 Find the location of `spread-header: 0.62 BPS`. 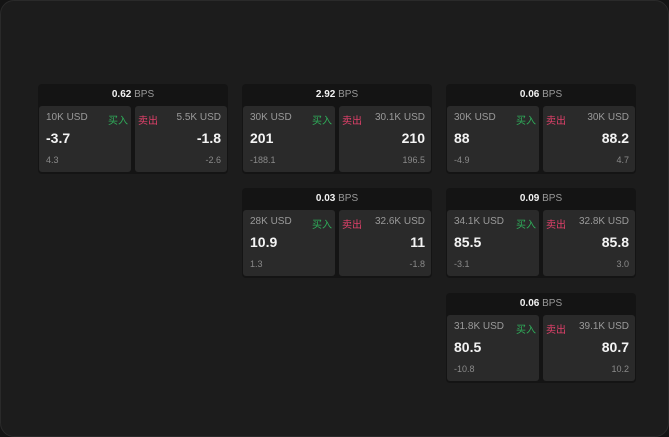

spread-header: 0.62 BPS is located at coordinates (133, 95).